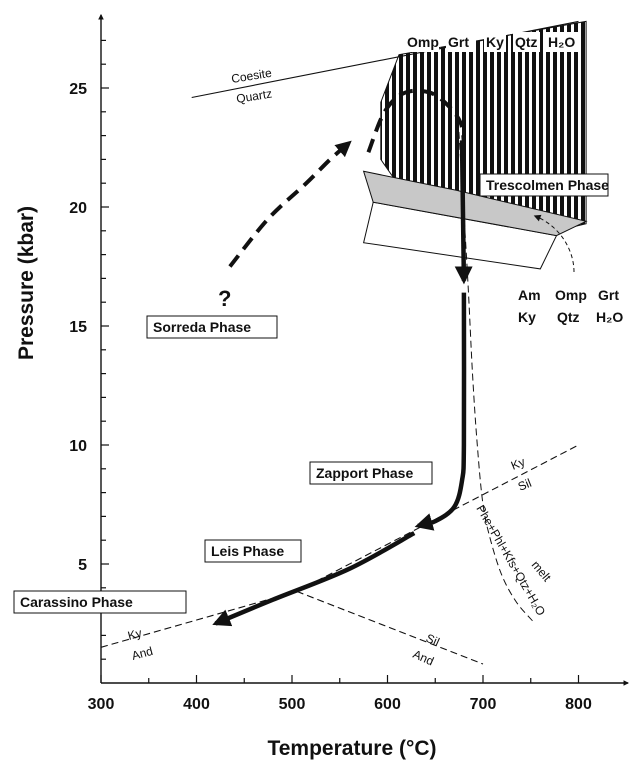  Describe the element at coordinates (475, 203) in the screenshot. I see `trescolmen-grey` at that location.